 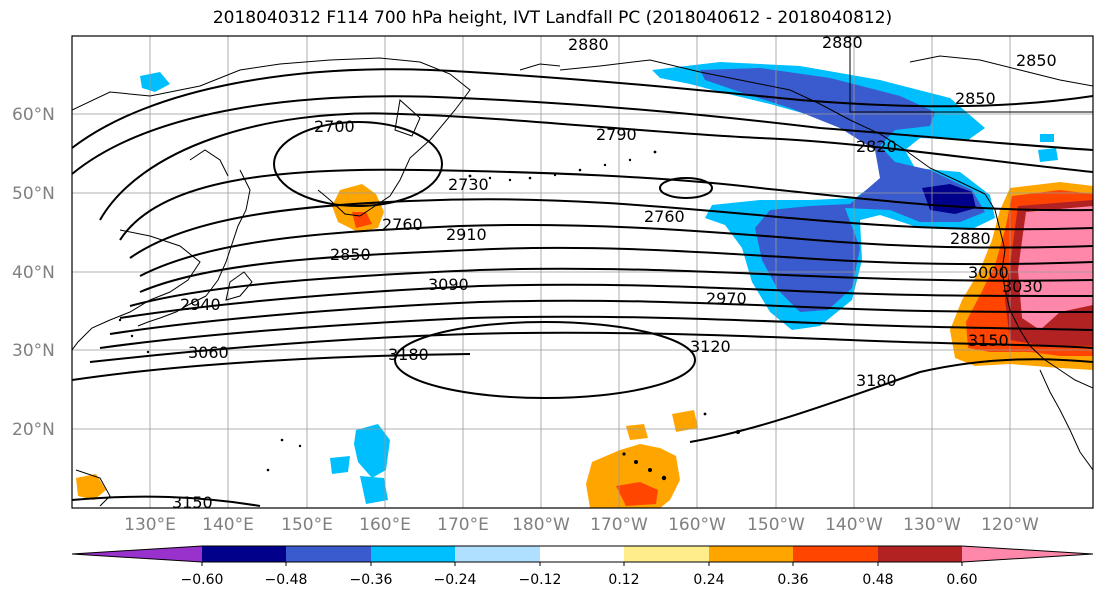 I want to click on contour-label: 3060, so click(x=208, y=352).